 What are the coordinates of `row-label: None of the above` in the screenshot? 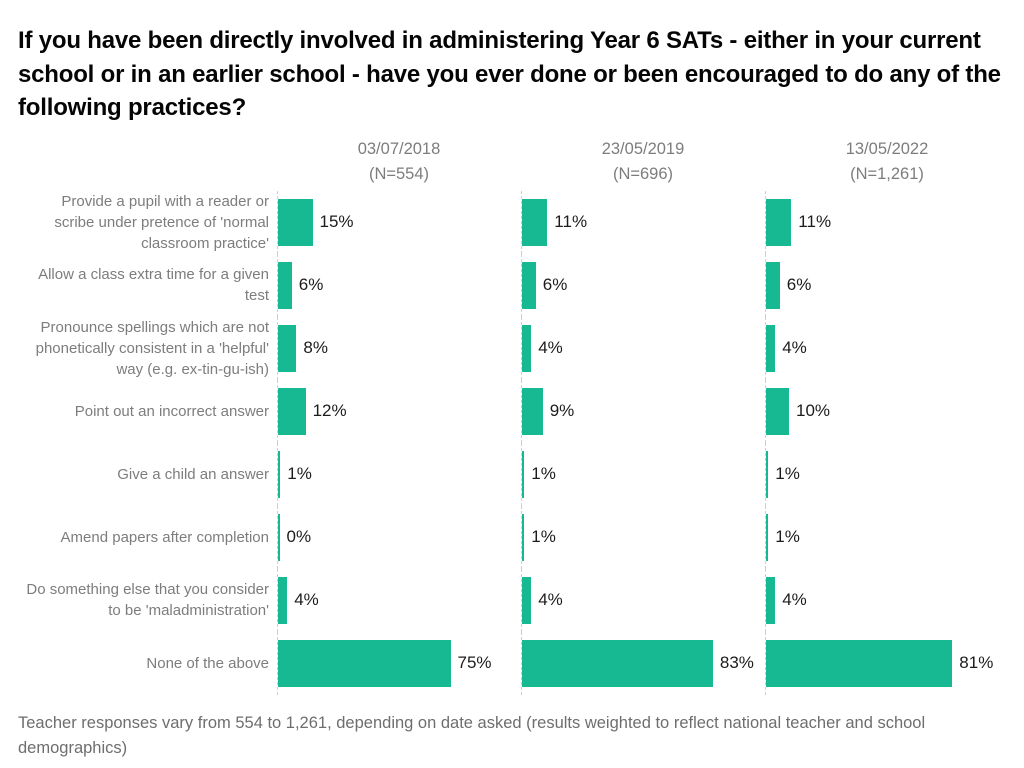 It's located at (207, 663).